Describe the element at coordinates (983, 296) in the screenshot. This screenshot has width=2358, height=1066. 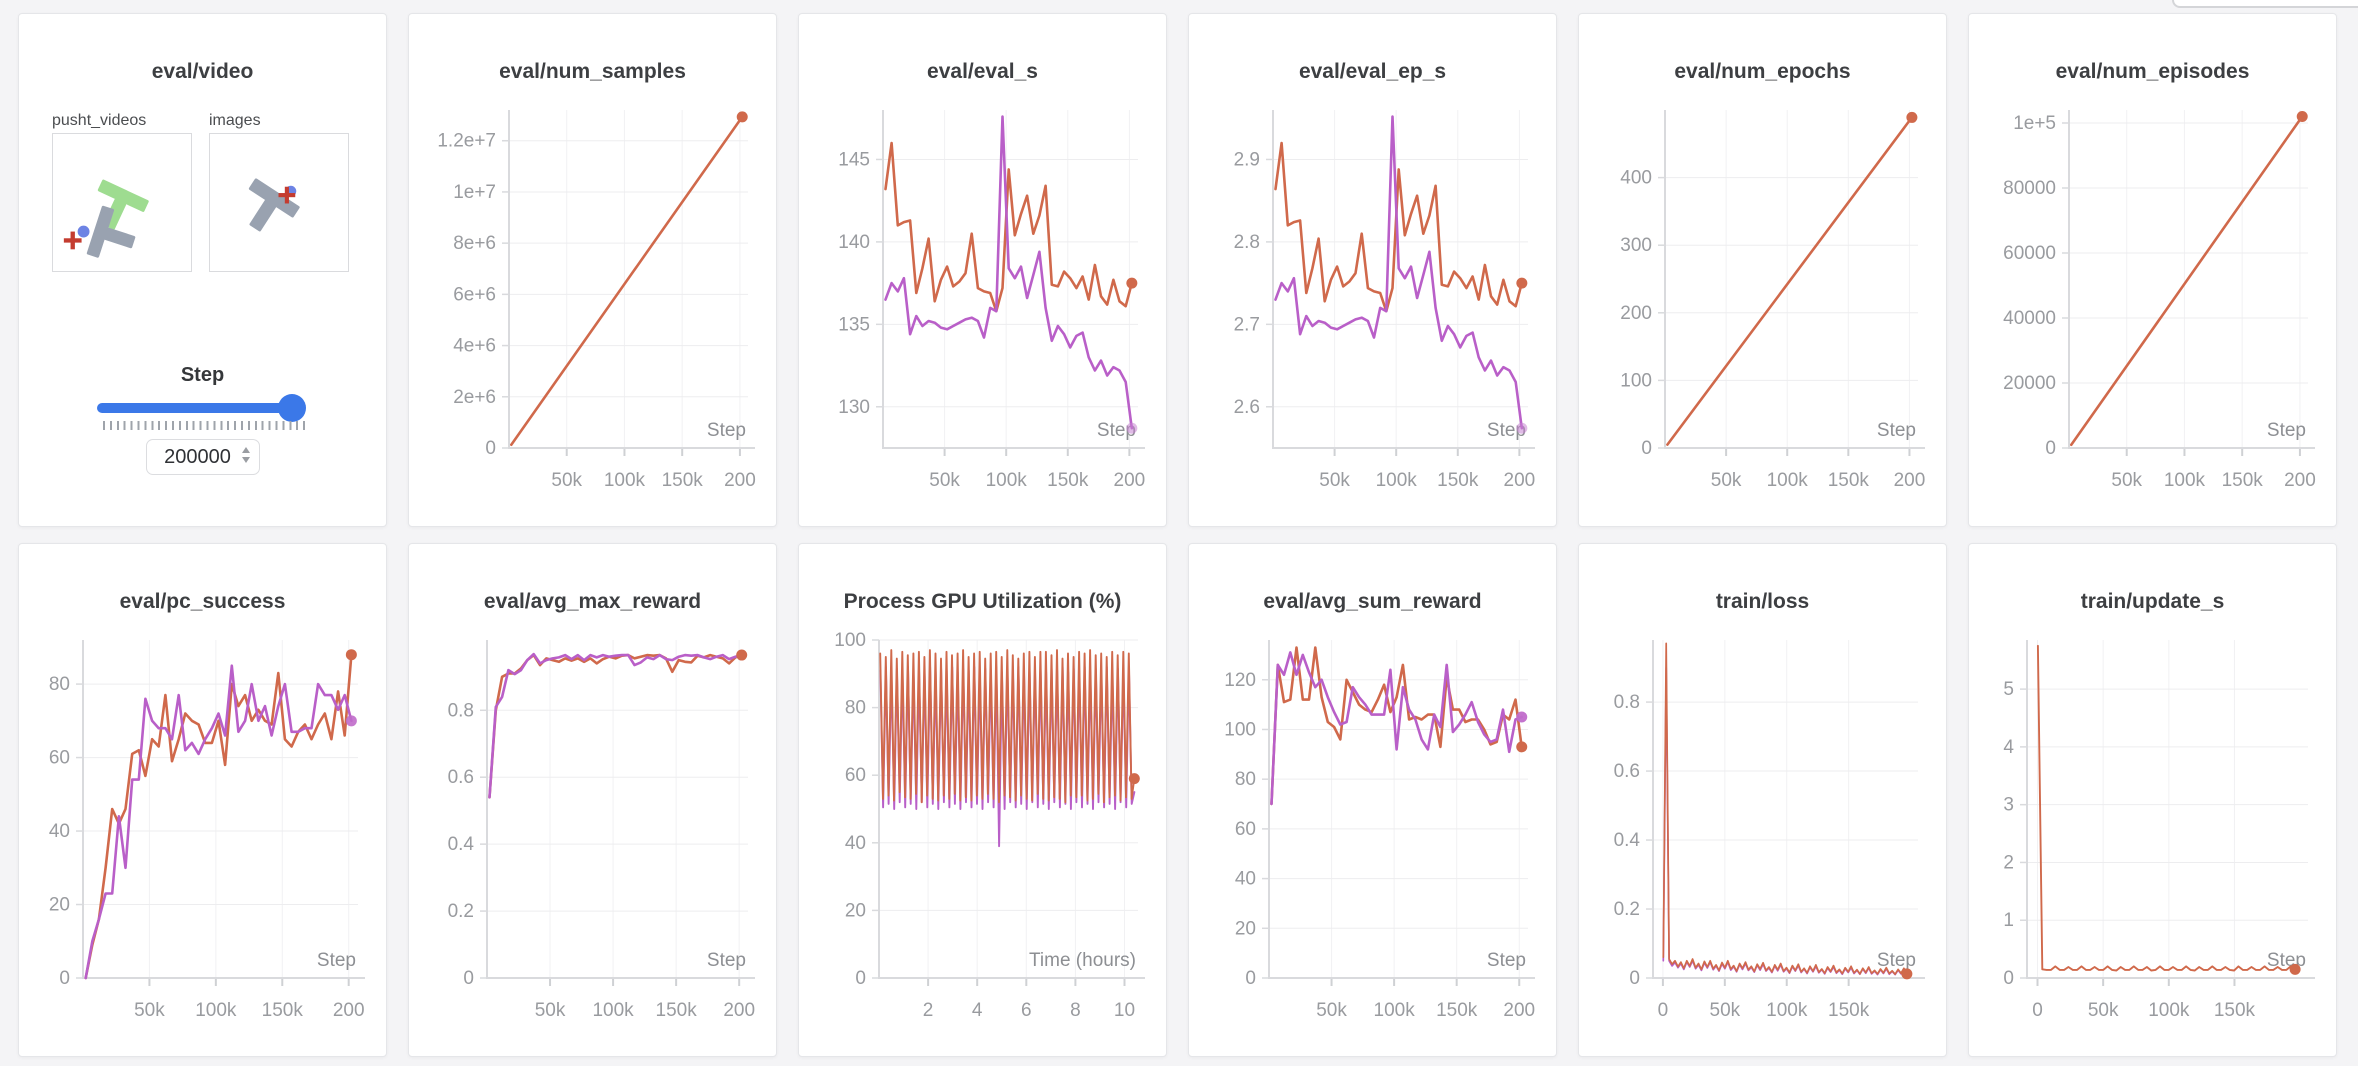
I see `chart-eval-eval-s: 50k 100k 150k 200 130 135 140 145 Step` at that location.